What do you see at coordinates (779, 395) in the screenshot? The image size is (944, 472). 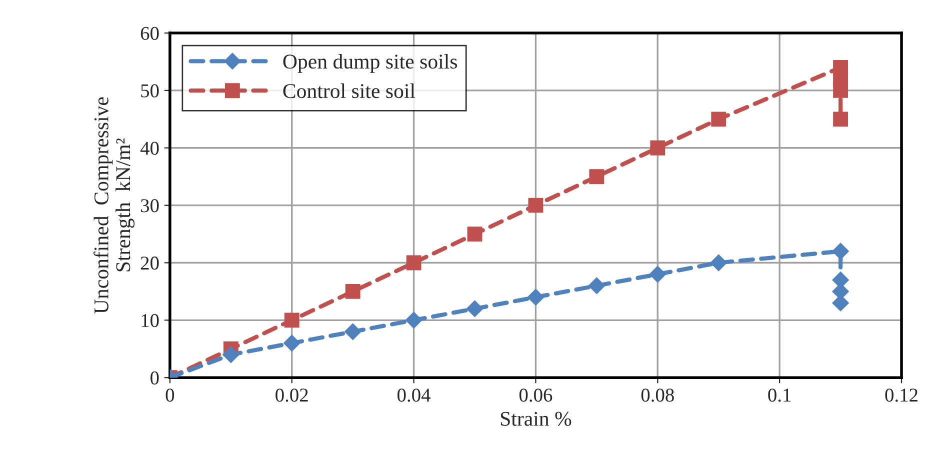 I see `x-tick-label: 0.1` at bounding box center [779, 395].